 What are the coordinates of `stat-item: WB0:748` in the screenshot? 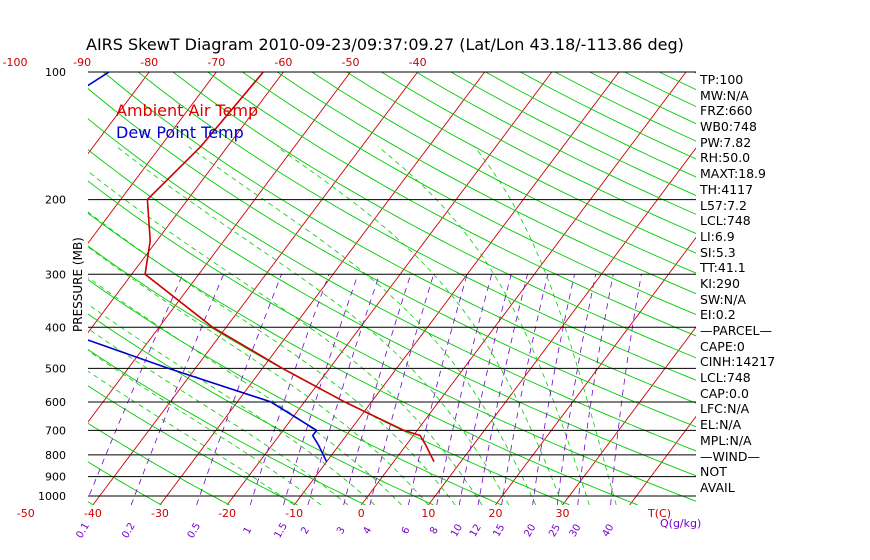 It's located at (728, 127).